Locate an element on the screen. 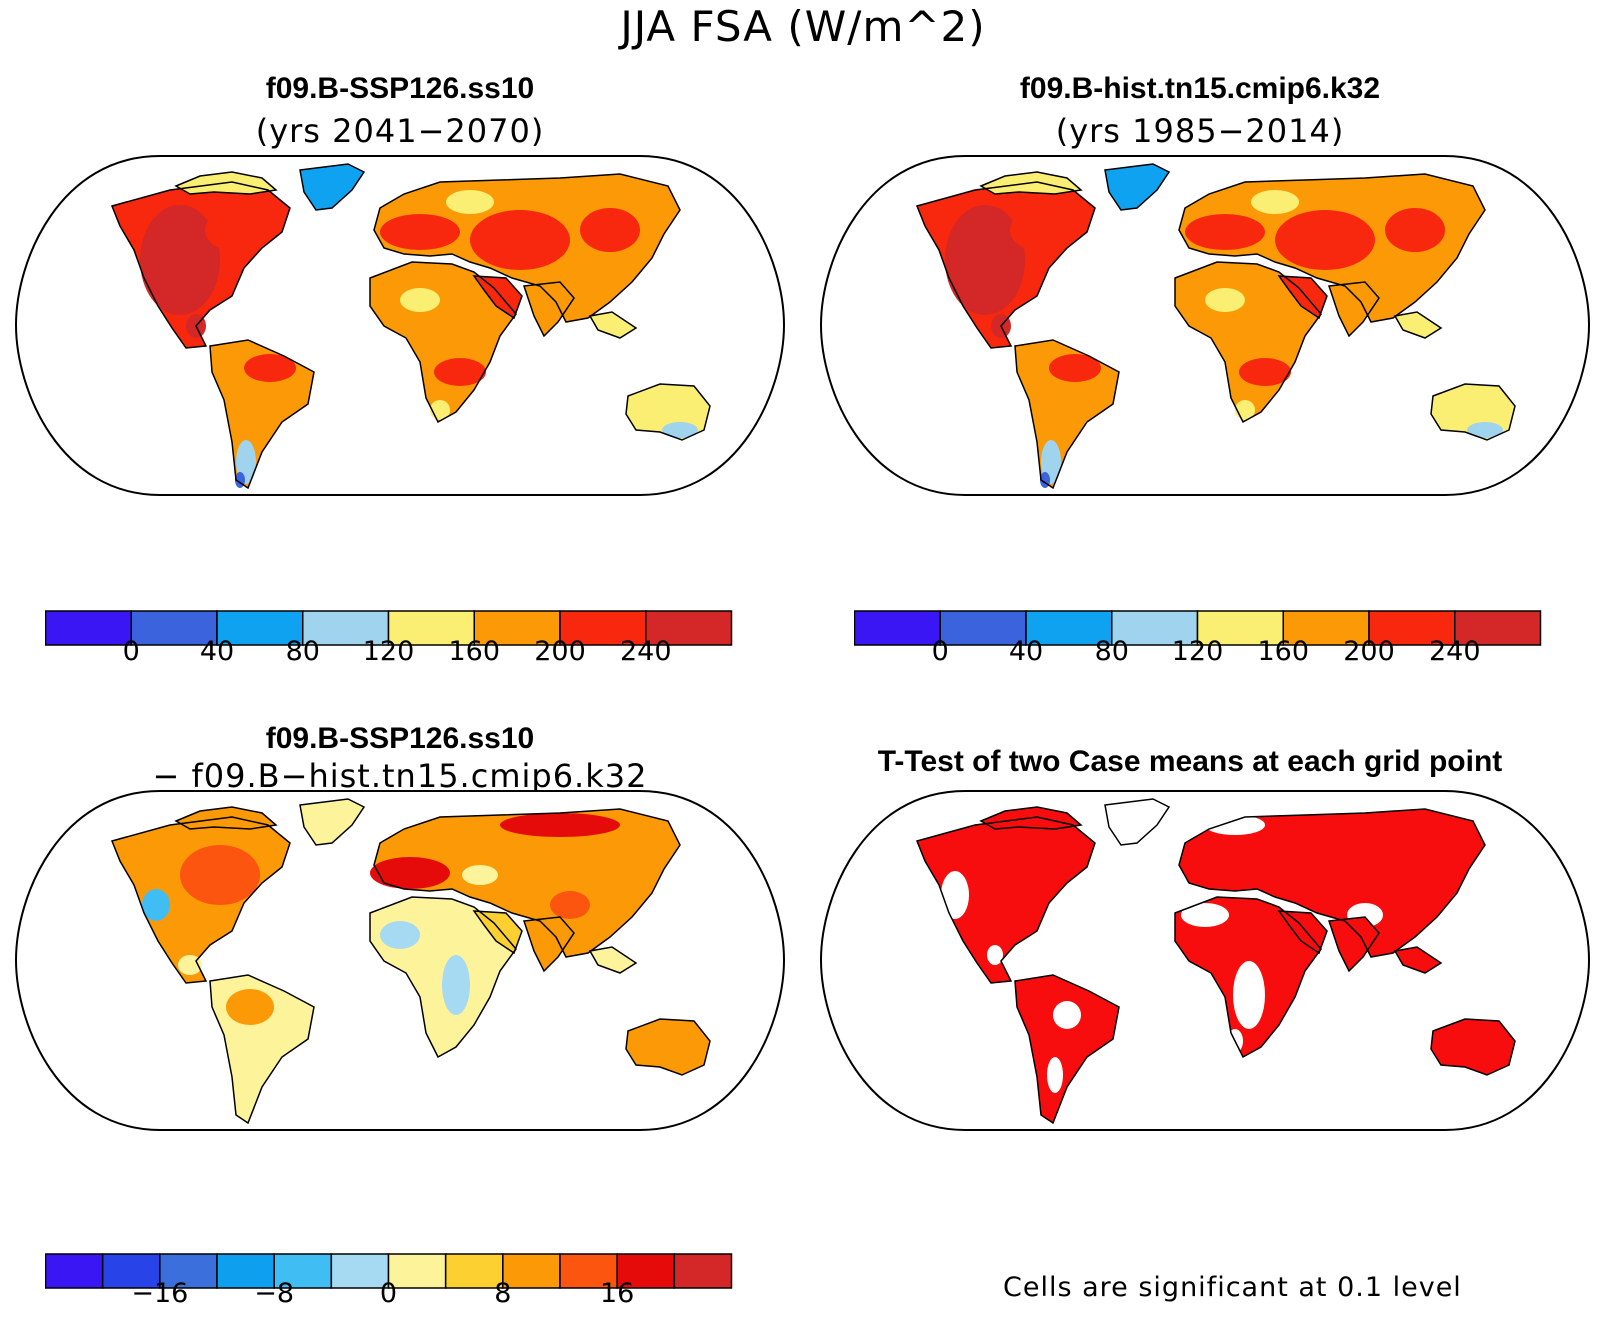  panel-subtitle-top-right: (yrs 1985−2014) is located at coordinates (1200, 131).